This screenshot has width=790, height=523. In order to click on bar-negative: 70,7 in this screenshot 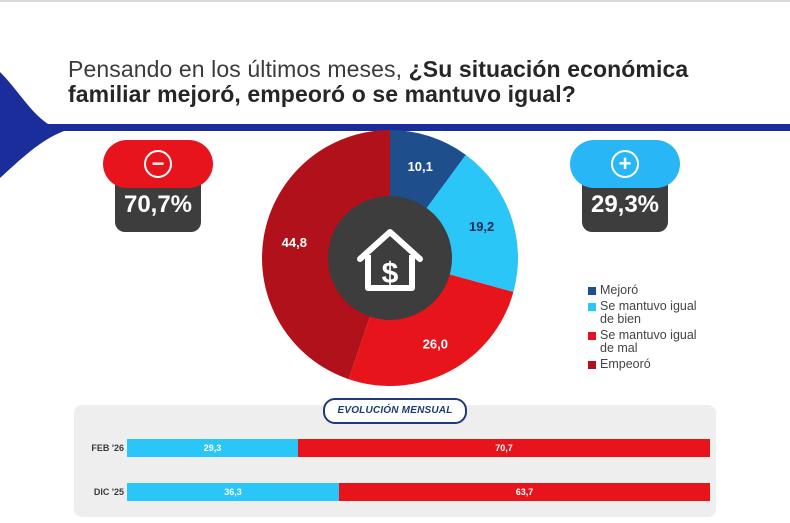, I will do `click(504, 448)`.